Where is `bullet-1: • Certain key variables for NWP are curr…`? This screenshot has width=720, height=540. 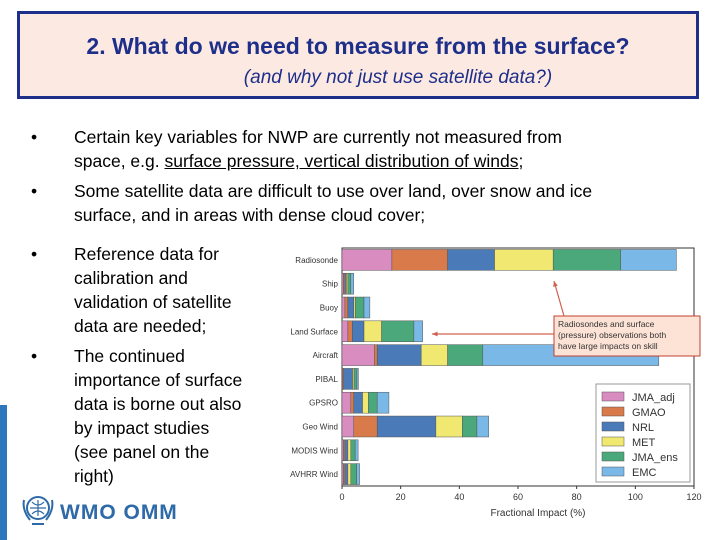 bullet-1: • Certain key variables for NWP are curr… is located at coordinates (371, 149).